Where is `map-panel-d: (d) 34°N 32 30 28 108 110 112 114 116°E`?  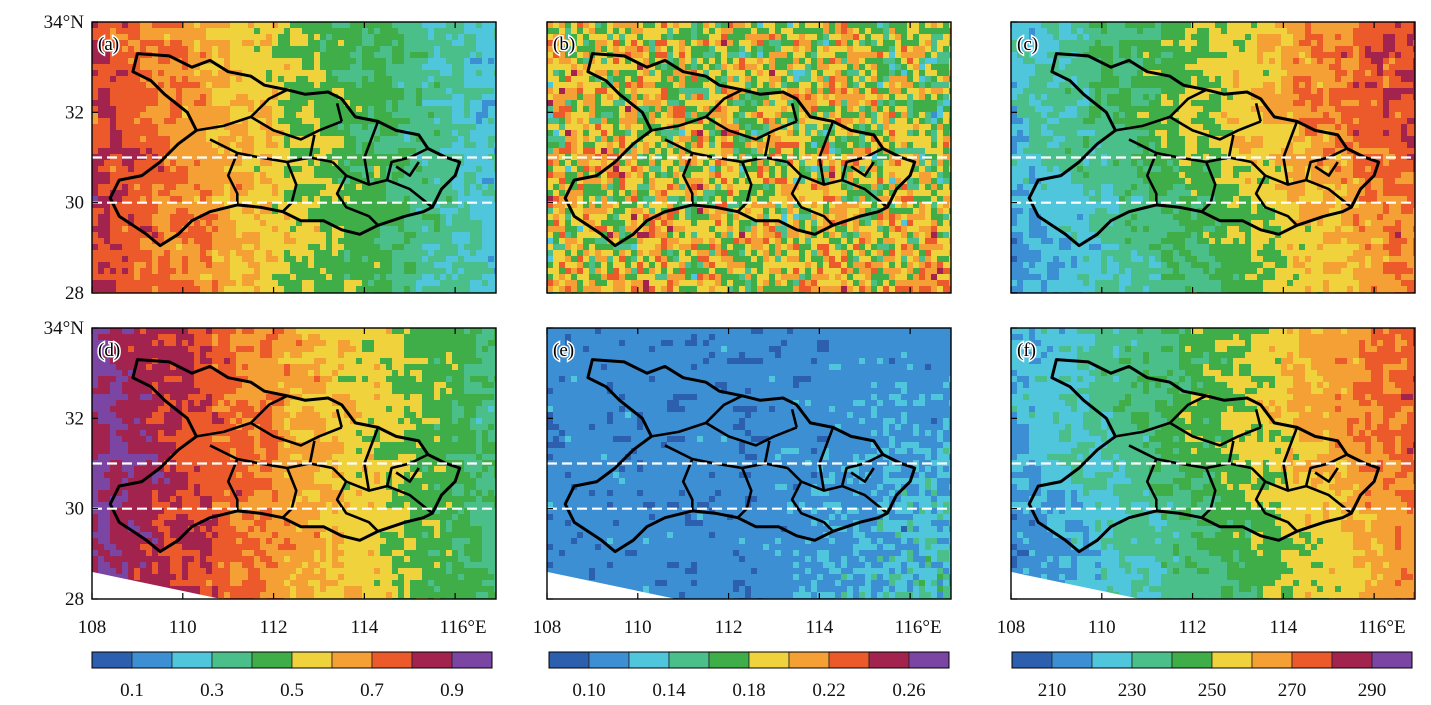 map-panel-d: (d) 34°N 32 30 28 108 110 112 114 116°E is located at coordinates (270, 478).